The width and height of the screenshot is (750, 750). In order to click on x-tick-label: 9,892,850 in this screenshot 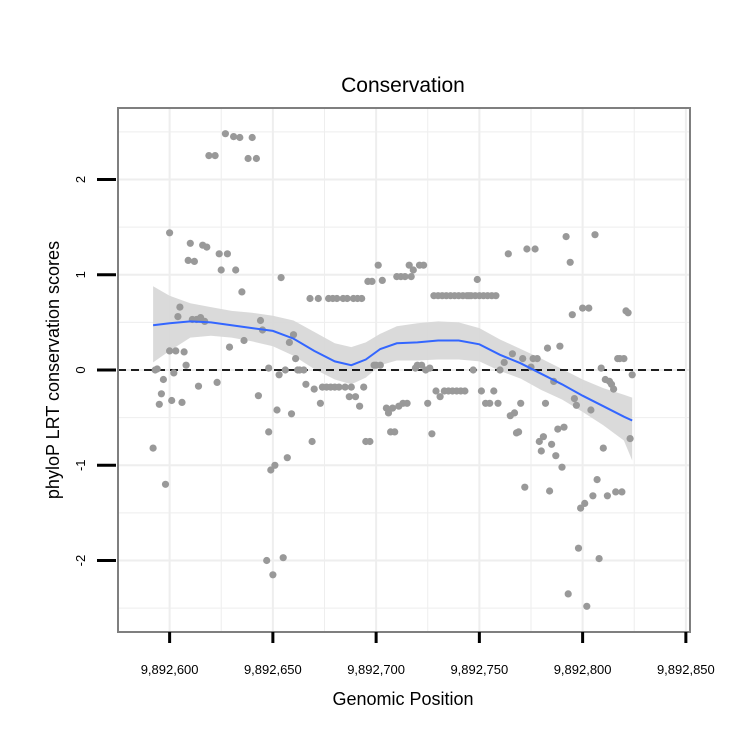, I will do `click(686, 669)`.